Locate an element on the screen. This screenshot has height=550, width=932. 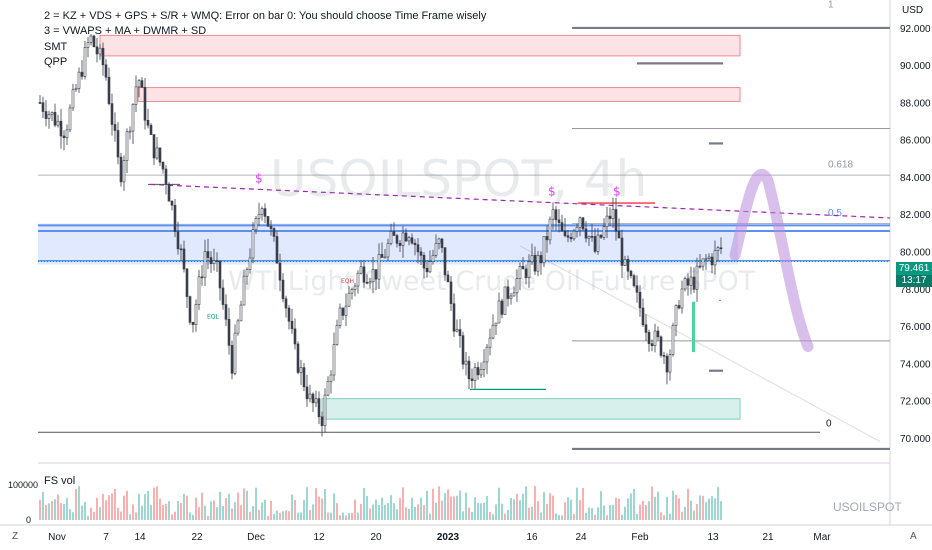
x-tick-label: Feb is located at coordinates (640, 537).